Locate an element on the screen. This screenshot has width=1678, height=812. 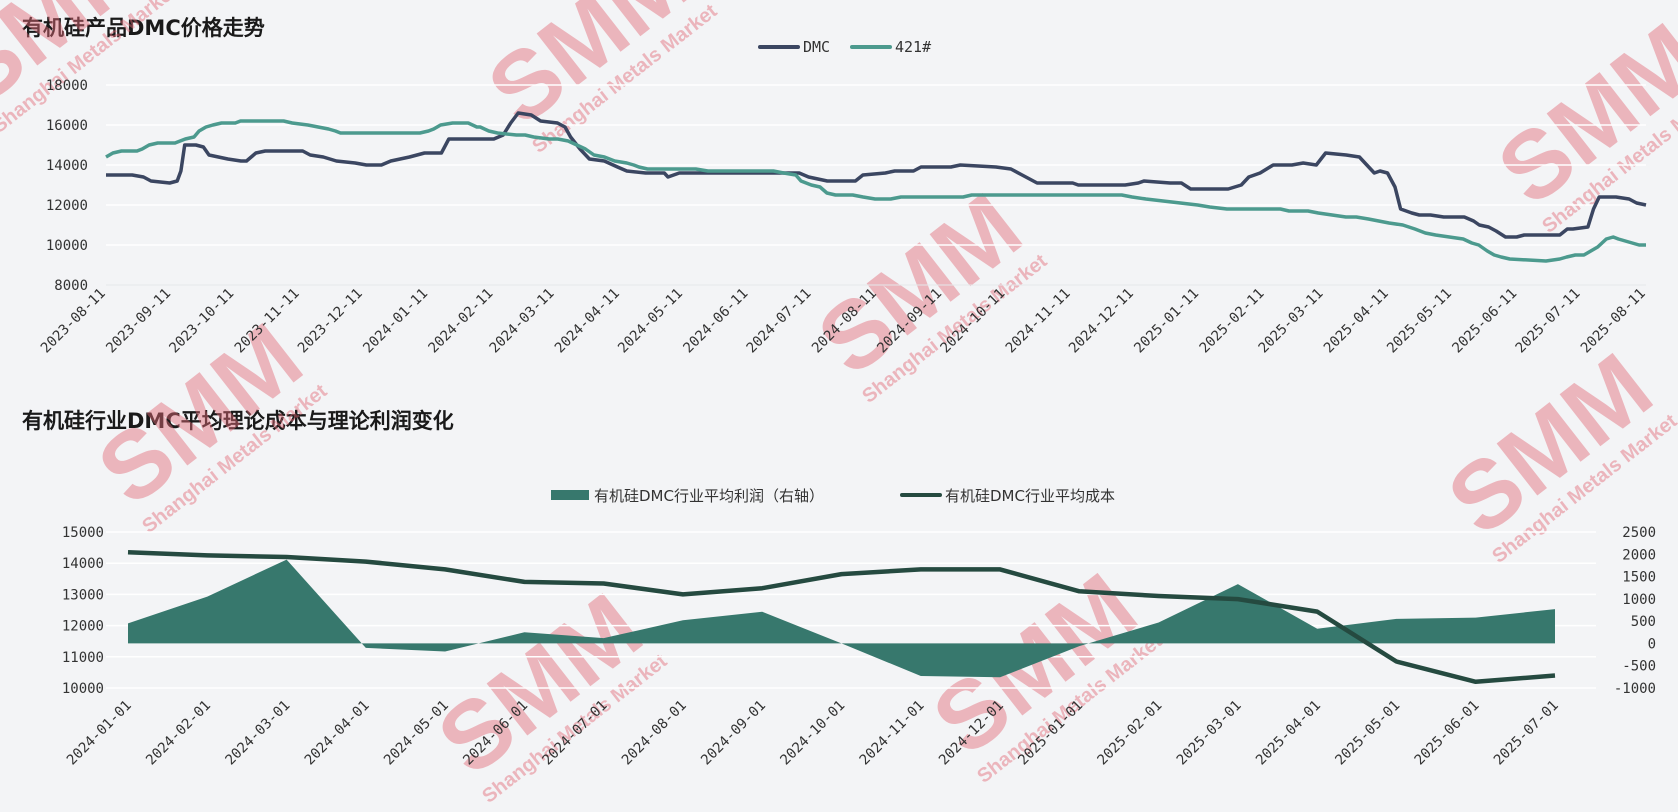
x-tick-label: 2024-11-01 is located at coordinates (892, 733).